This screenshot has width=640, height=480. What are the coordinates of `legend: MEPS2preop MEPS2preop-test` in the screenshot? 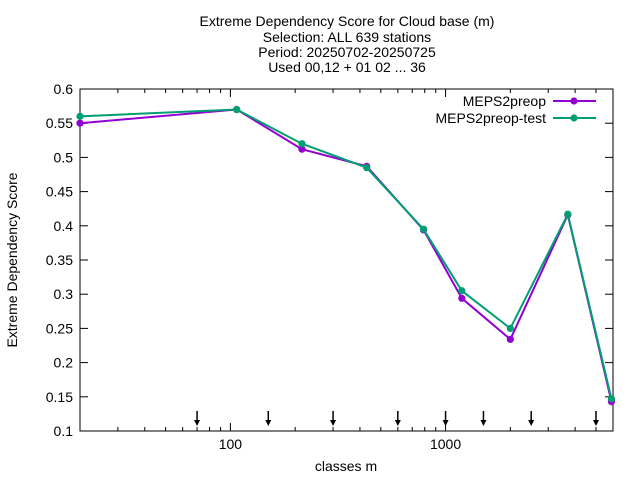 It's located at (516, 109).